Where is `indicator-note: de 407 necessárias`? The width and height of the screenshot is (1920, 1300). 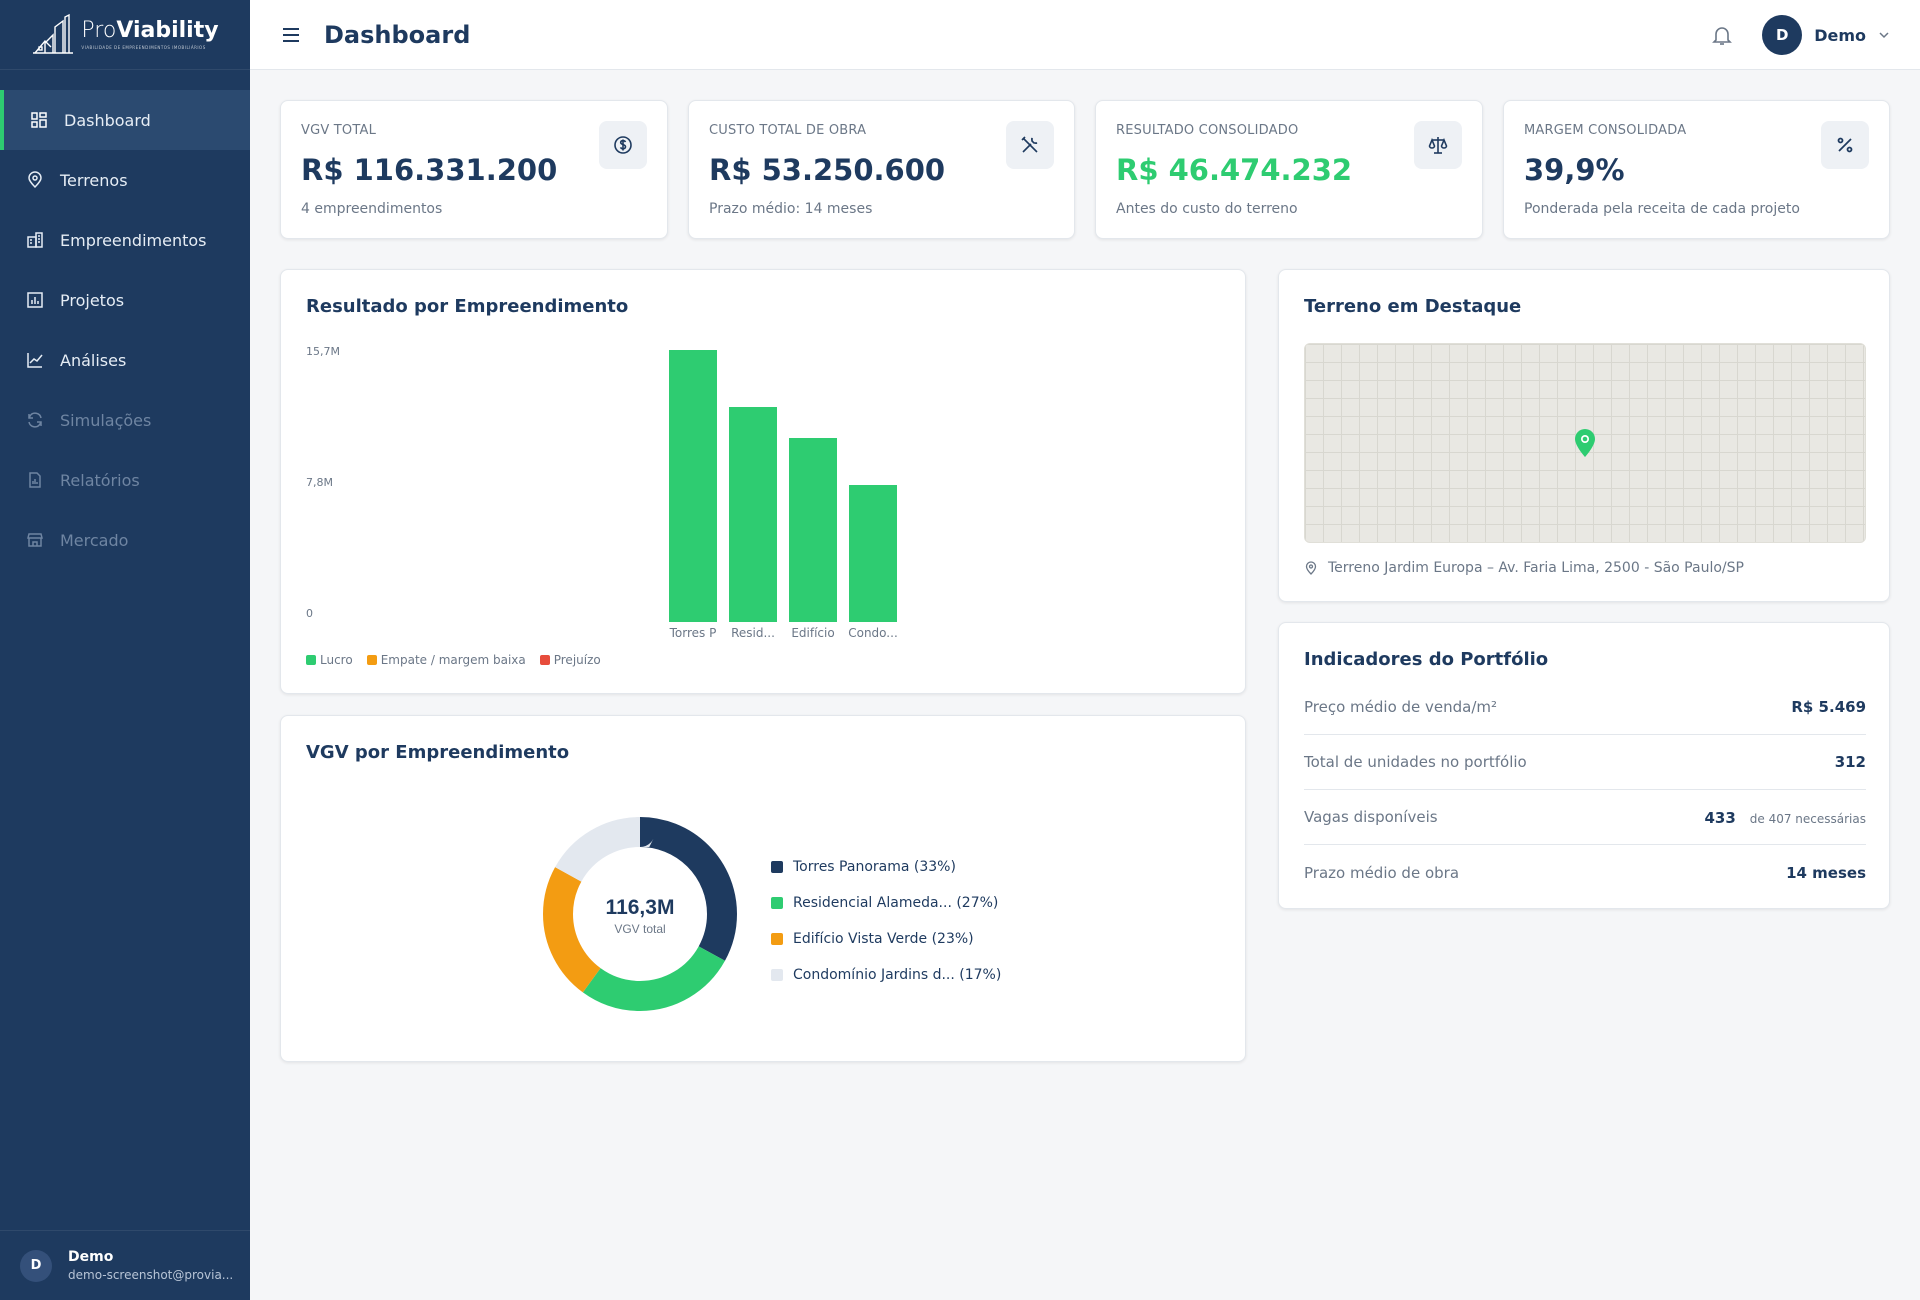 indicator-note: de 407 necessárias is located at coordinates (1807, 818).